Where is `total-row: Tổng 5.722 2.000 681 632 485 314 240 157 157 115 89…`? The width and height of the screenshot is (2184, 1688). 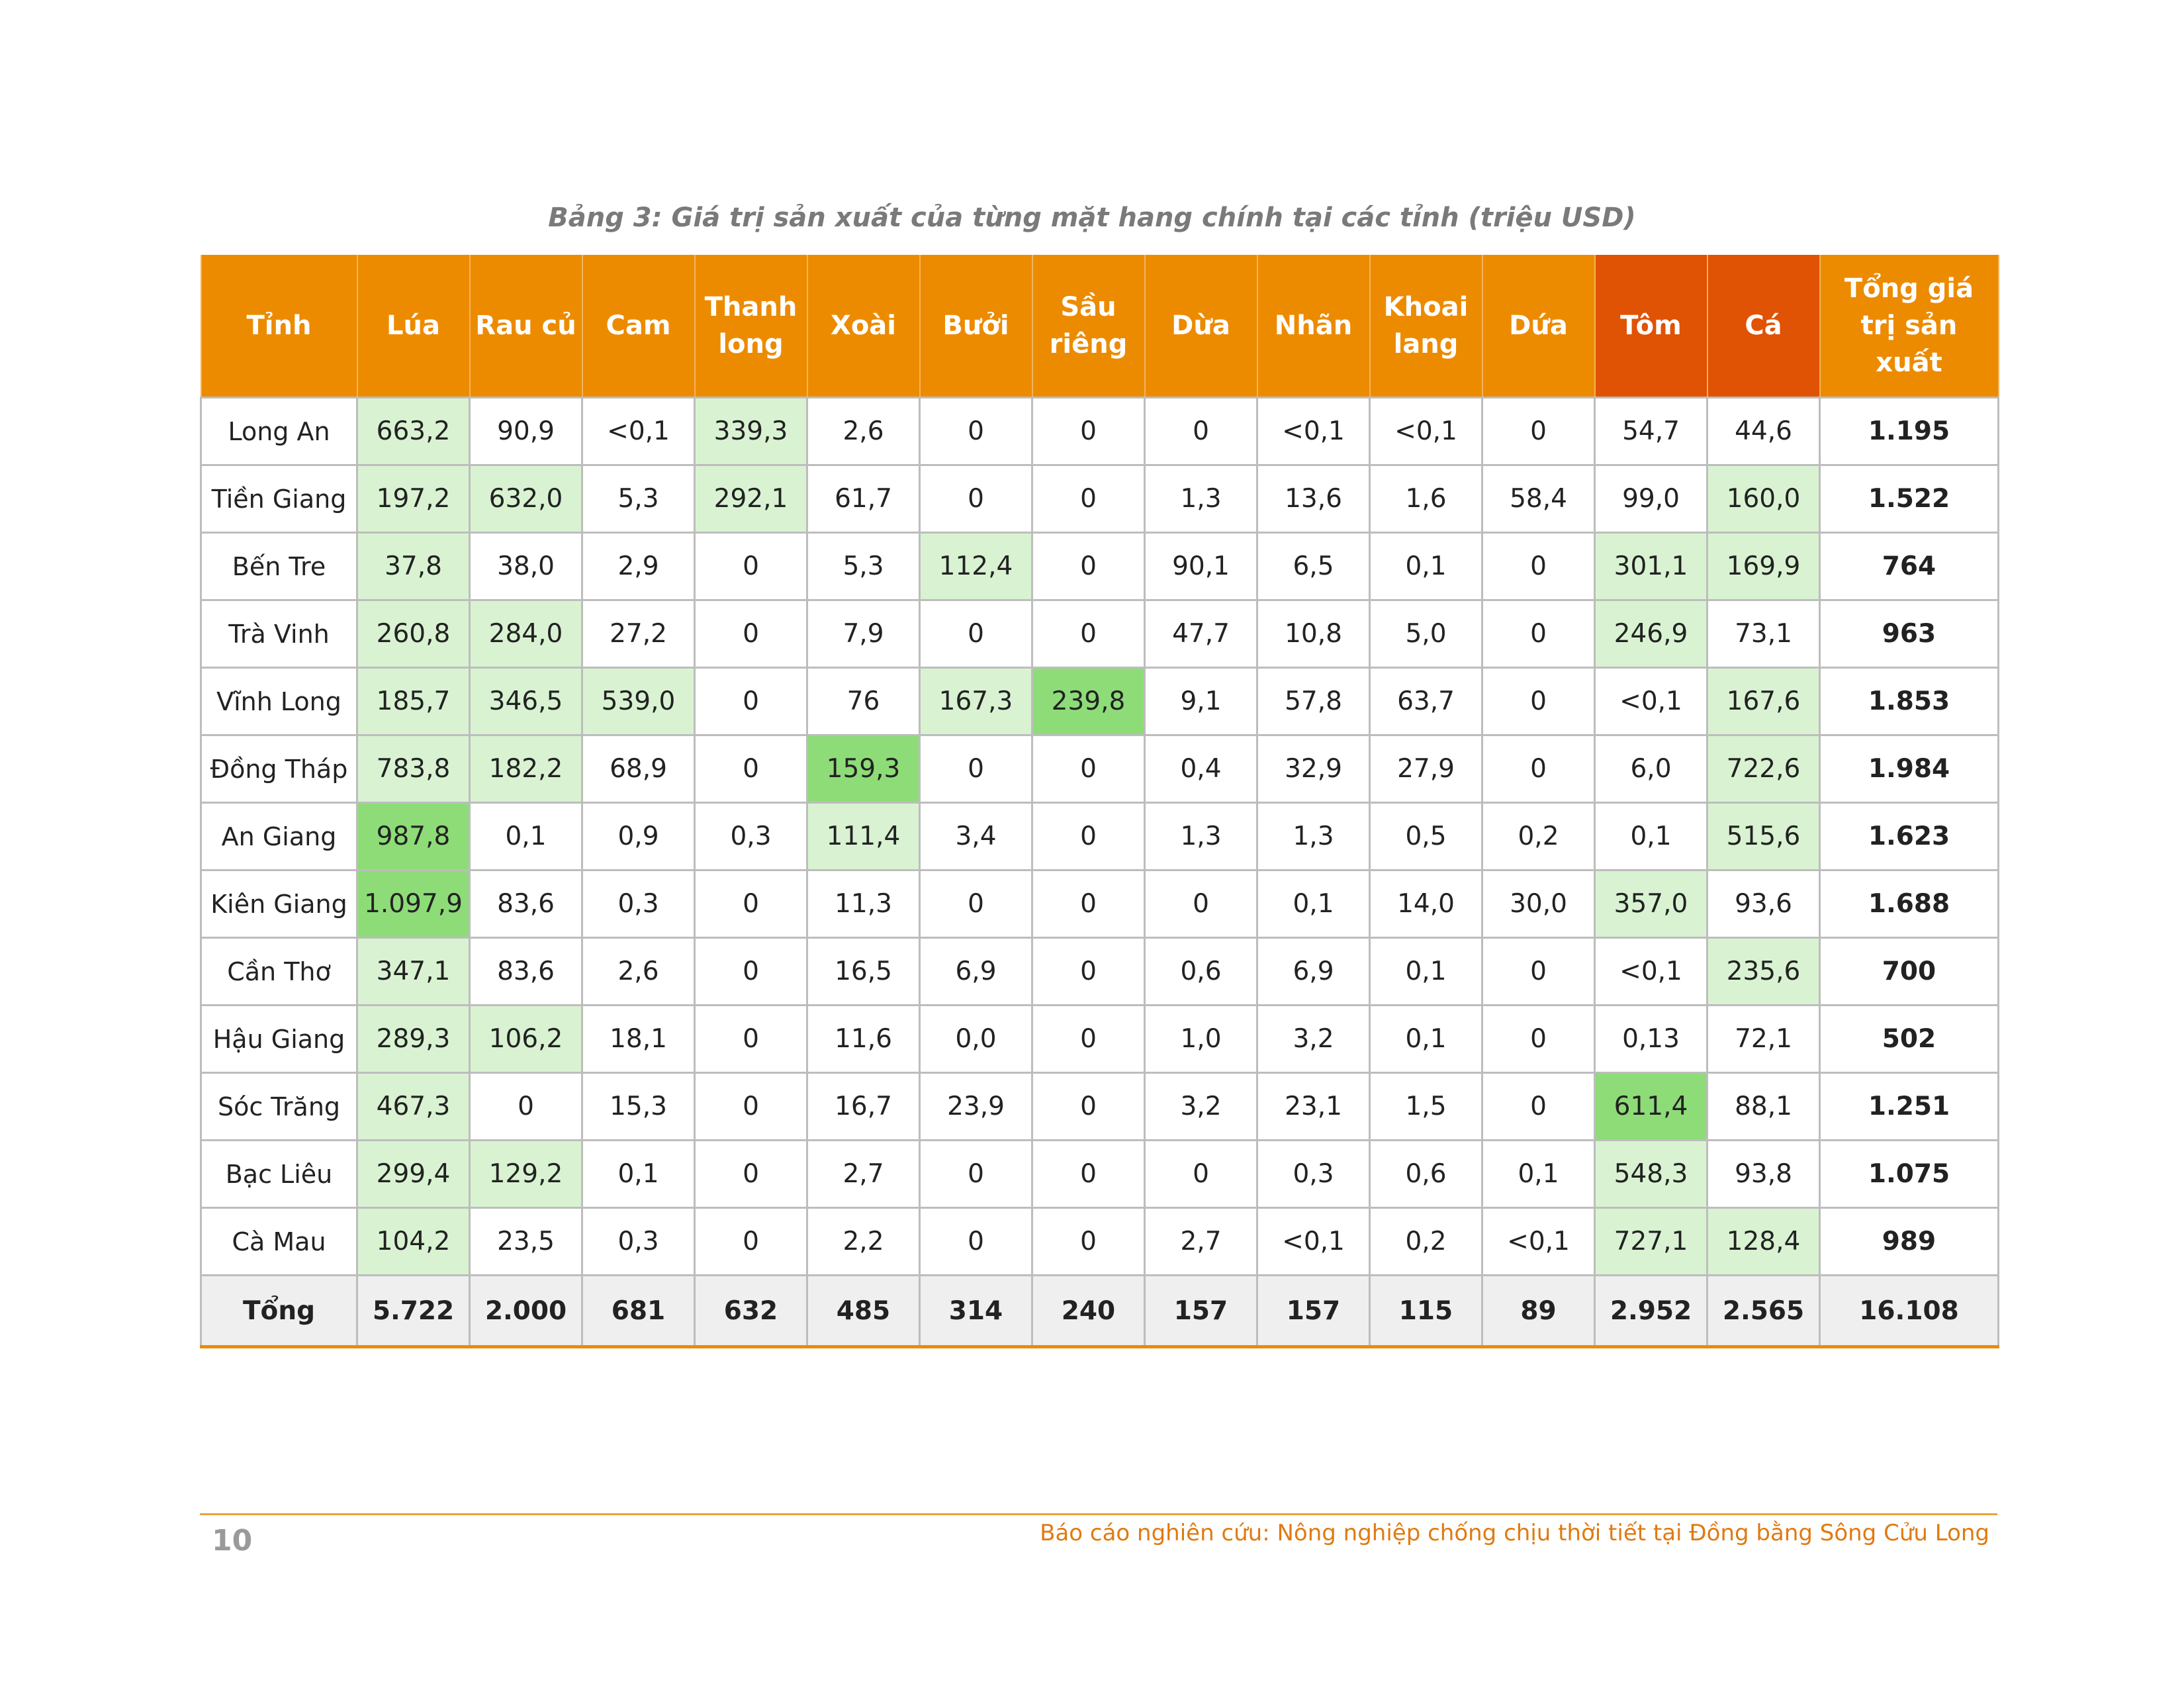 total-row: Tổng 5.722 2.000 681 632 485 314 240 157 157 115 89… is located at coordinates (1099, 1311).